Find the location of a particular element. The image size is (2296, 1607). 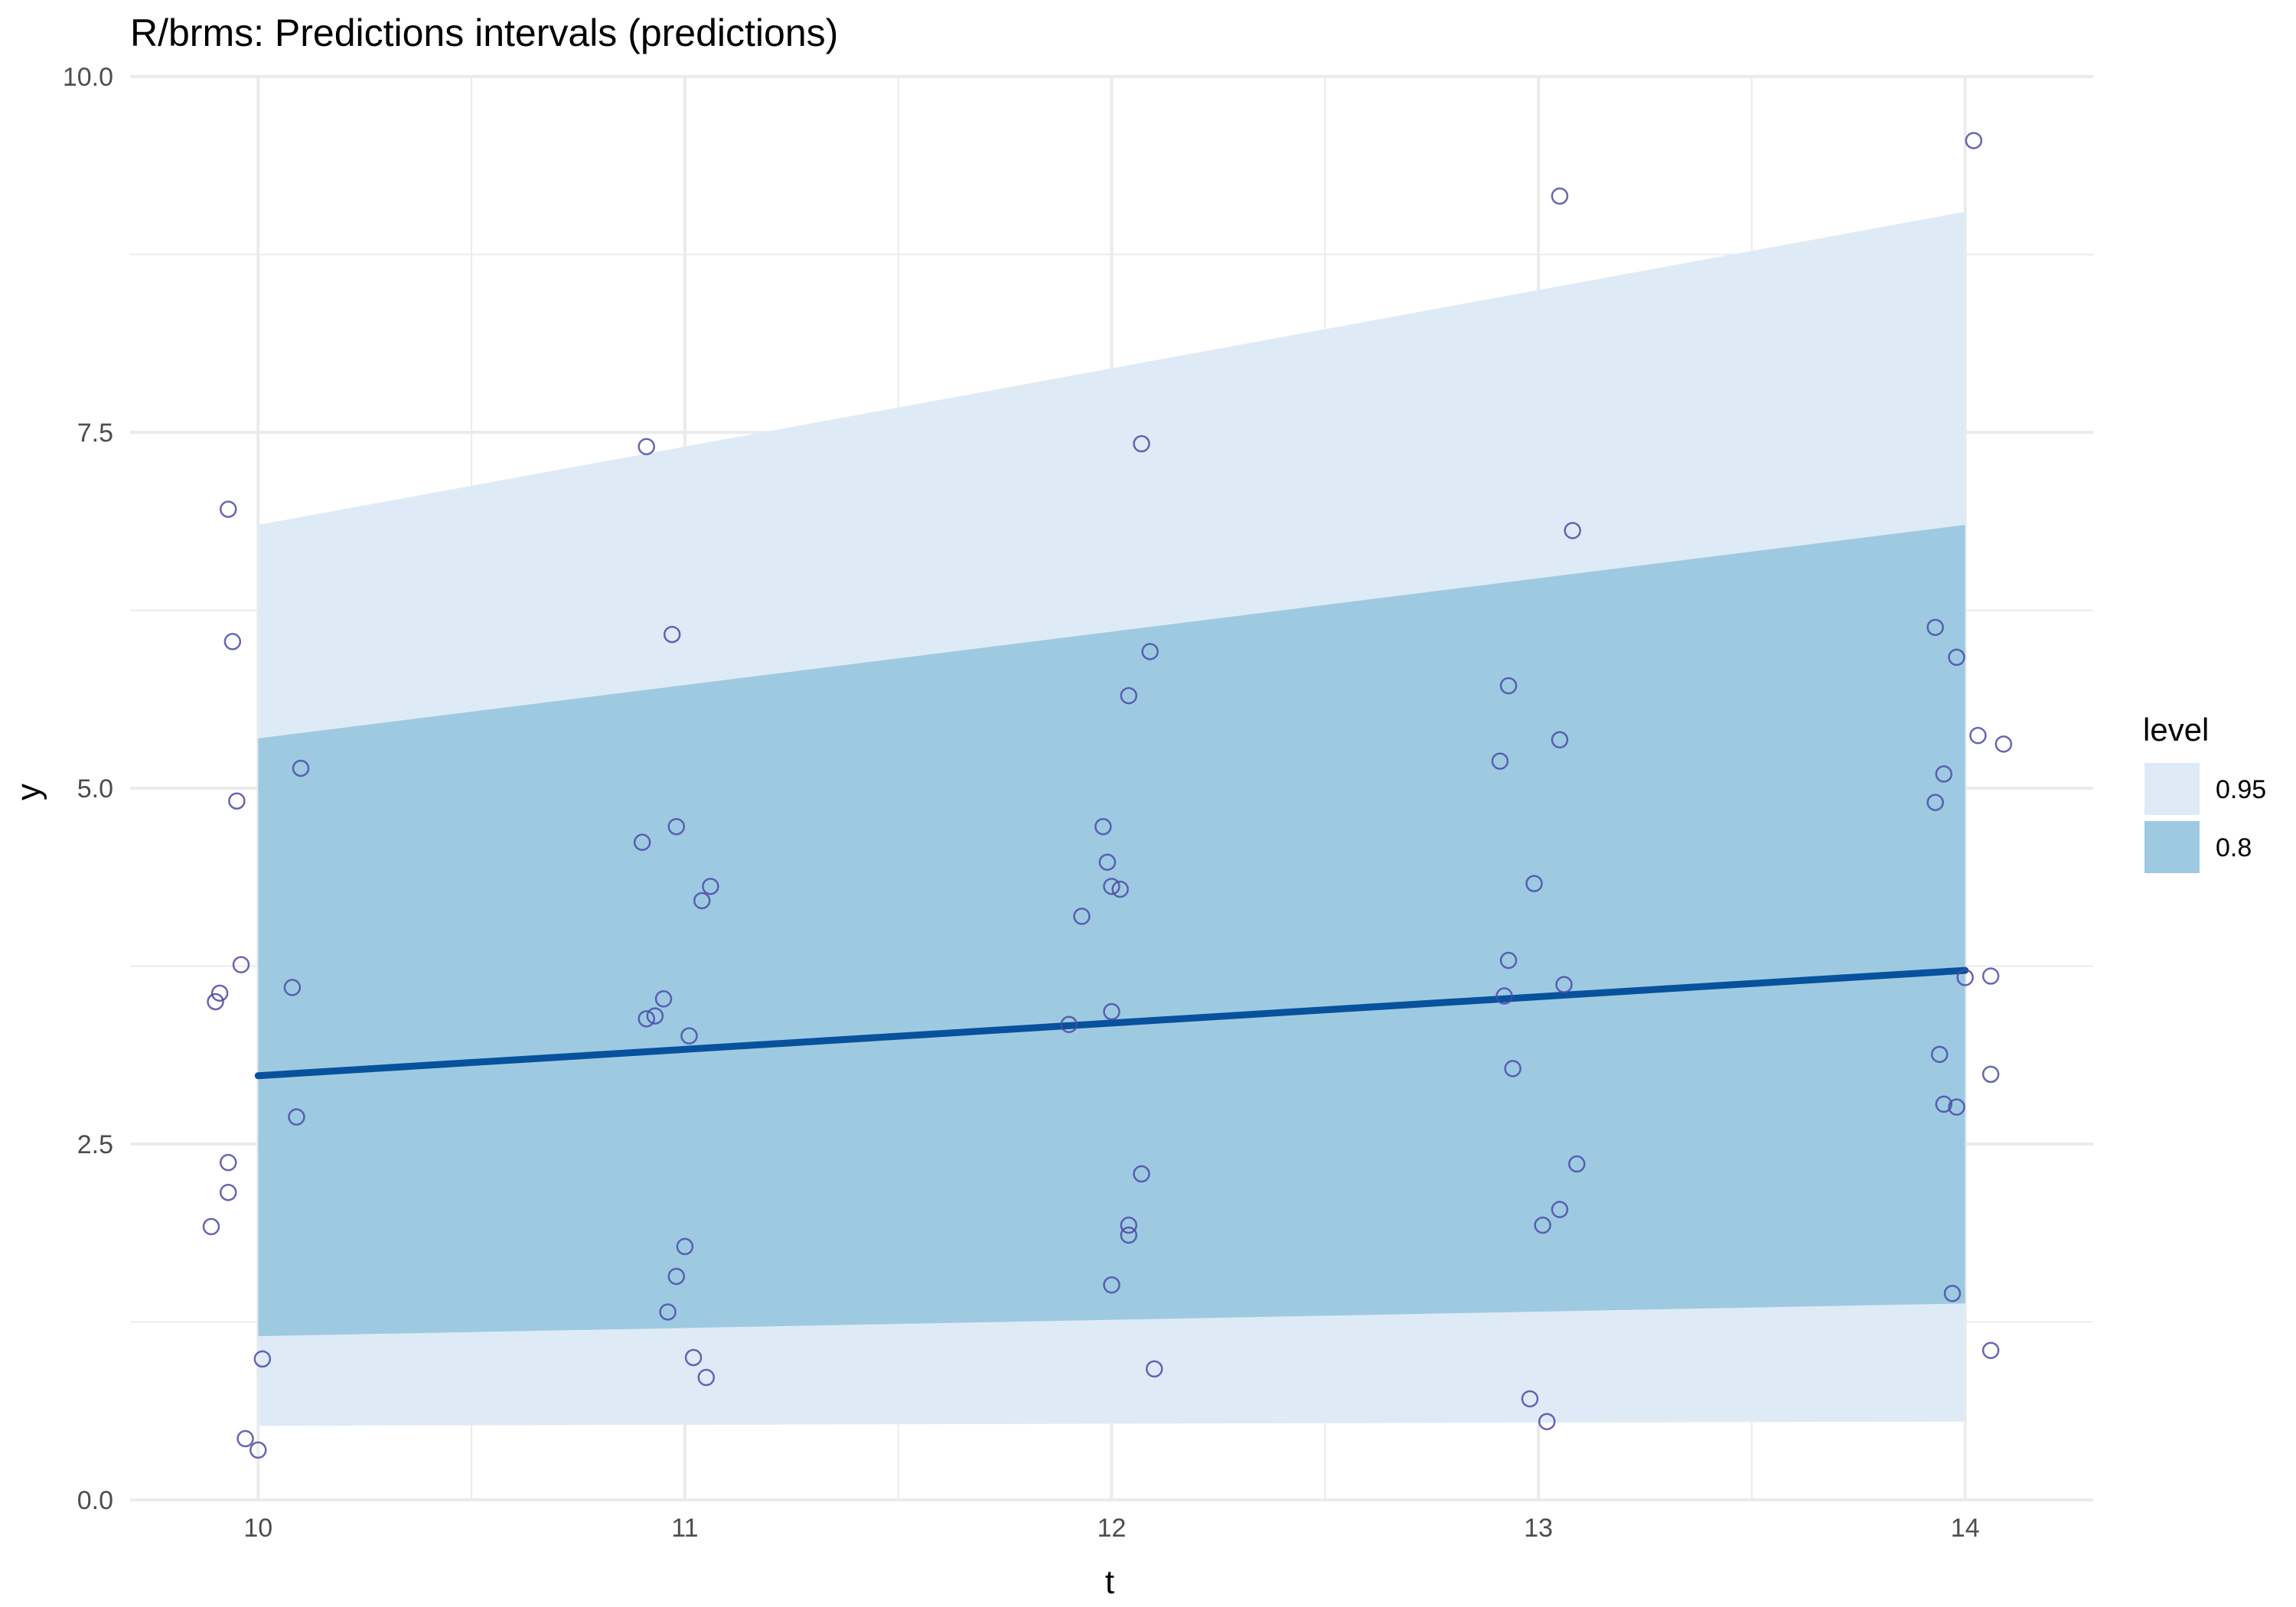

x-tick-label: 12 is located at coordinates (1112, 1529).